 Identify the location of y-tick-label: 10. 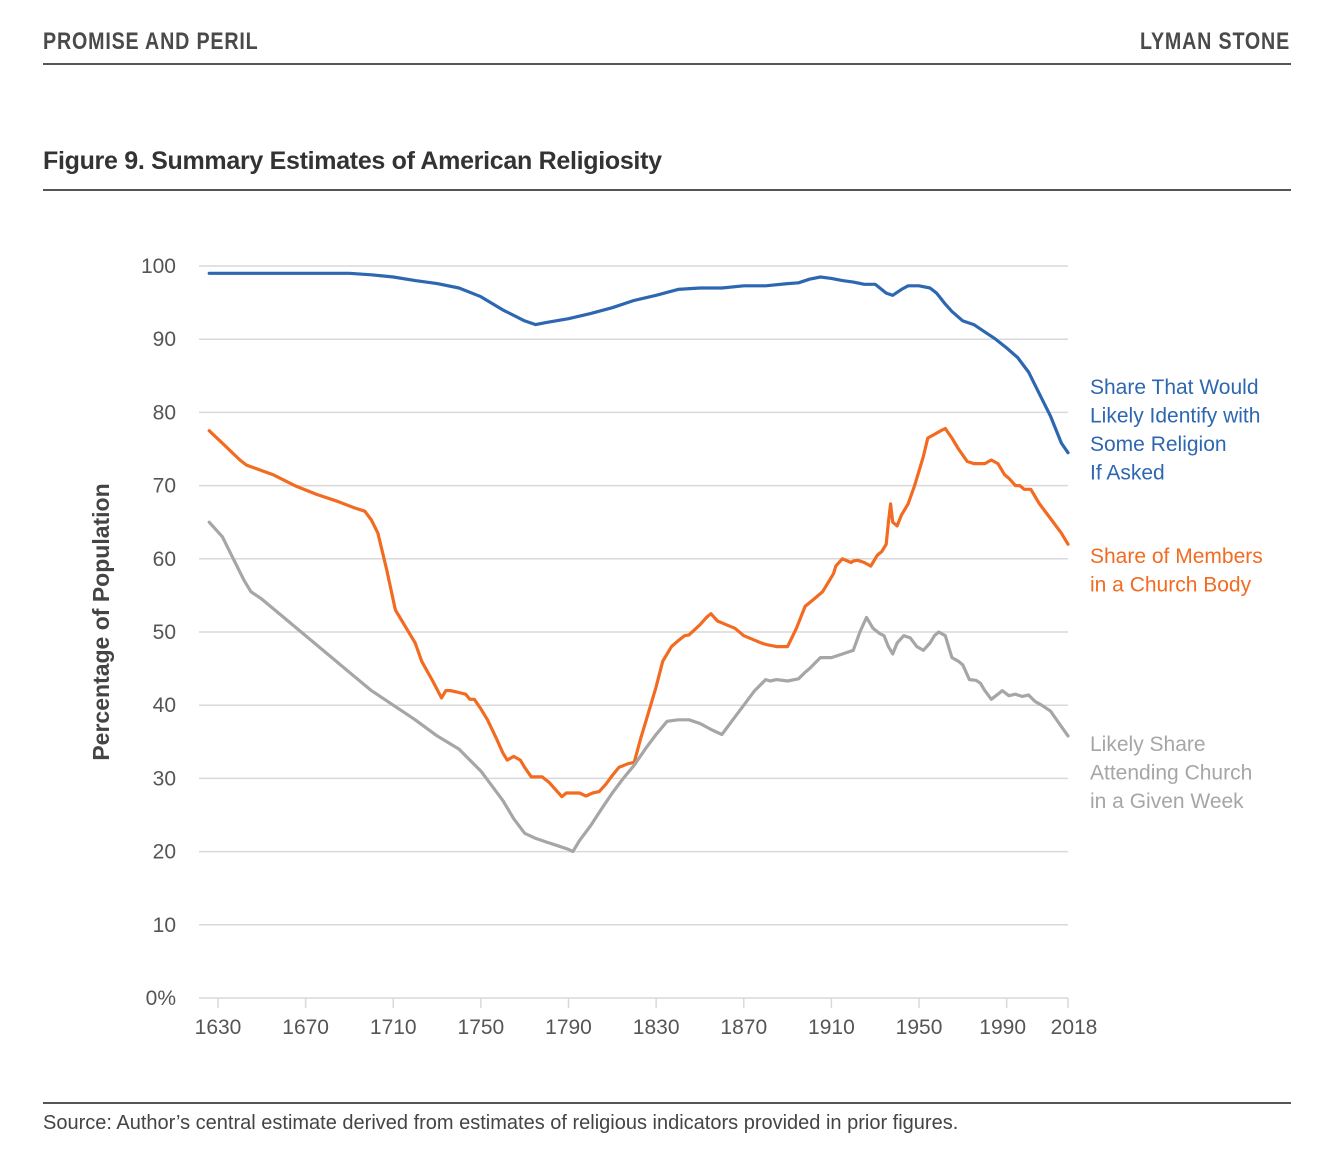
(164, 925).